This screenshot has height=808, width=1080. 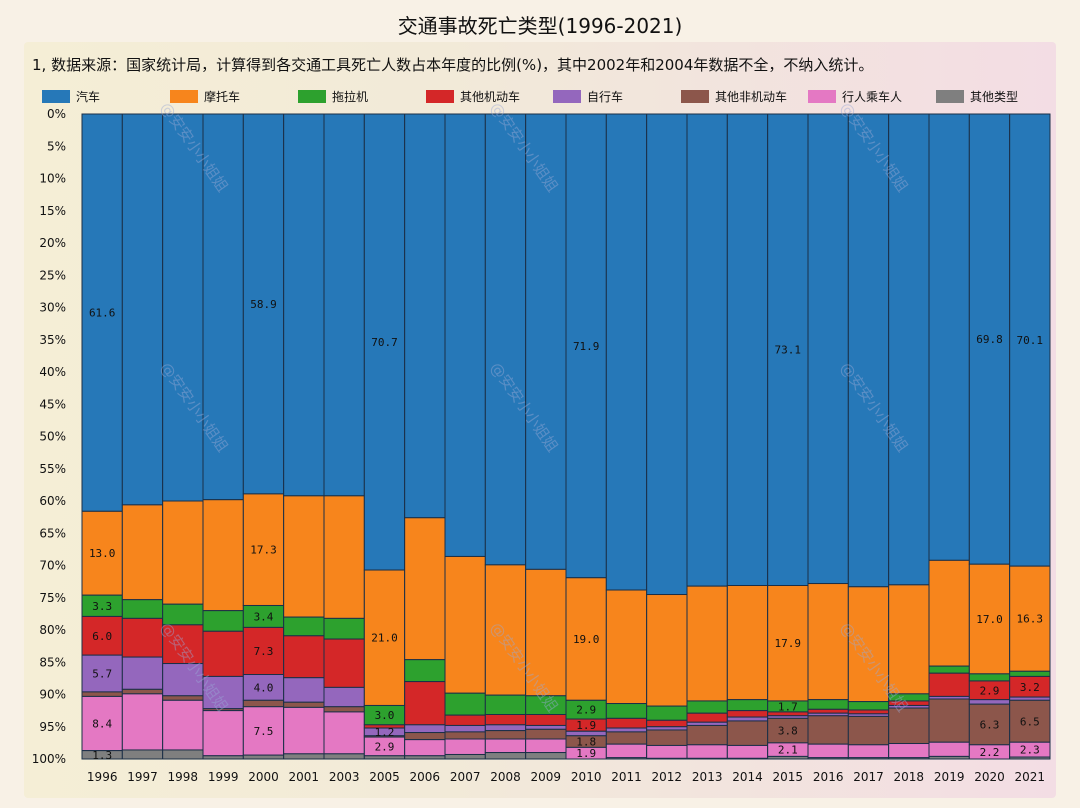 What do you see at coordinates (989, 777) in the screenshot?
I see `x-tick-label: 2020` at bounding box center [989, 777].